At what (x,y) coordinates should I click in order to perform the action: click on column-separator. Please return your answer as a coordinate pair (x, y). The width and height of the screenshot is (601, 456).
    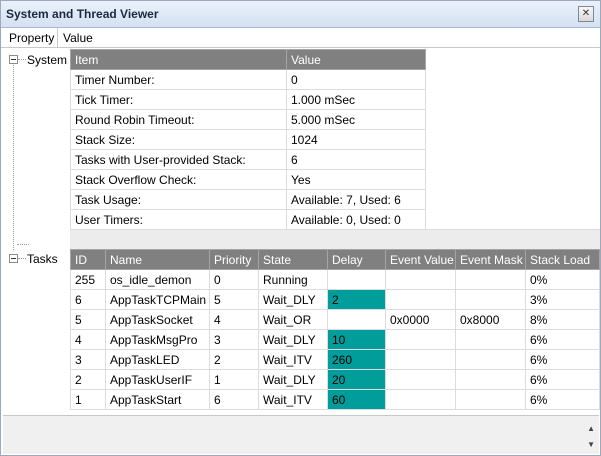
    Looking at the image, I should click on (57, 37).